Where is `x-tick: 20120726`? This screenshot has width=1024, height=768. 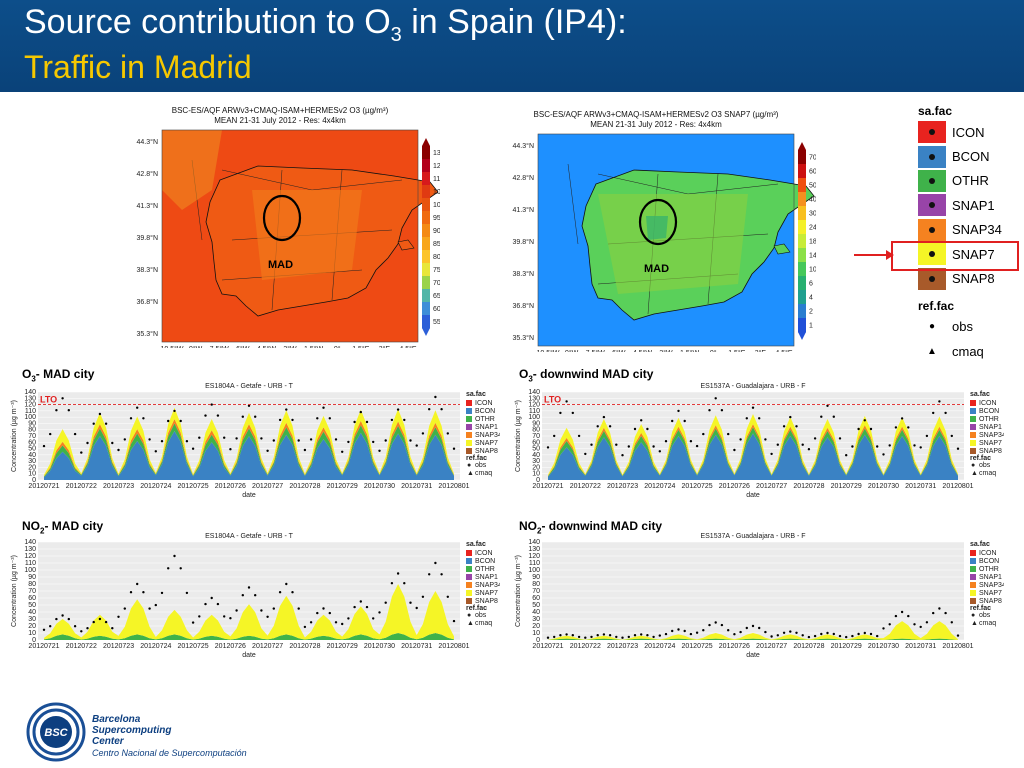 x-tick: 20120726 is located at coordinates (230, 646).